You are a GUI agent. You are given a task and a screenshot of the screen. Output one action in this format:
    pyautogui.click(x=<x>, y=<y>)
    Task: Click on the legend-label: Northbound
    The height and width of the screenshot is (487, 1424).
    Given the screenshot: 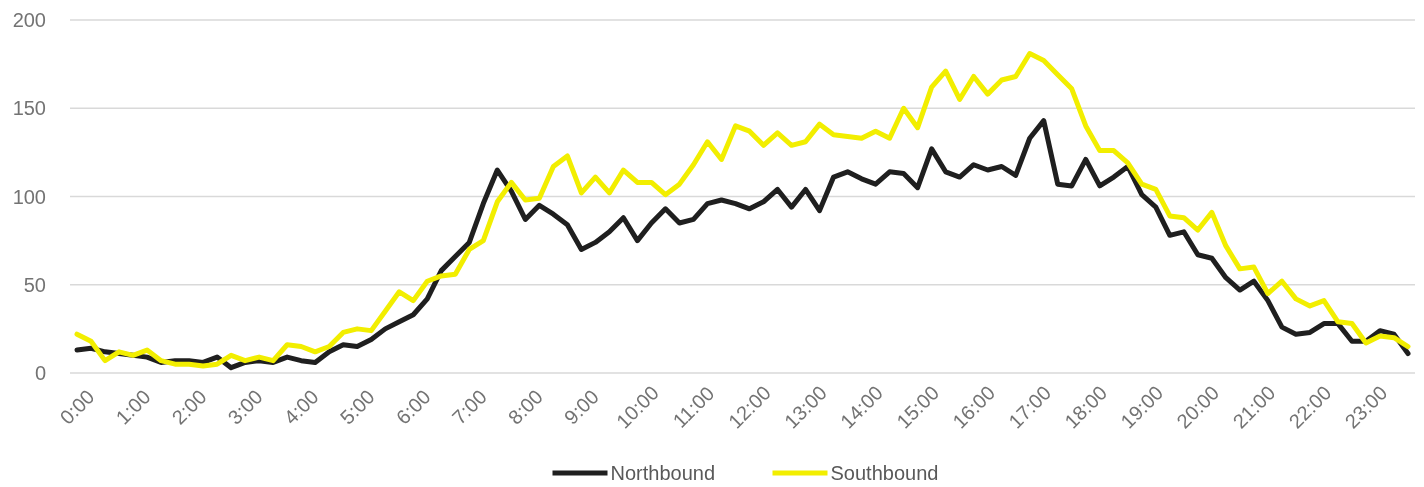 What is the action you would take?
    pyautogui.click(x=663, y=473)
    